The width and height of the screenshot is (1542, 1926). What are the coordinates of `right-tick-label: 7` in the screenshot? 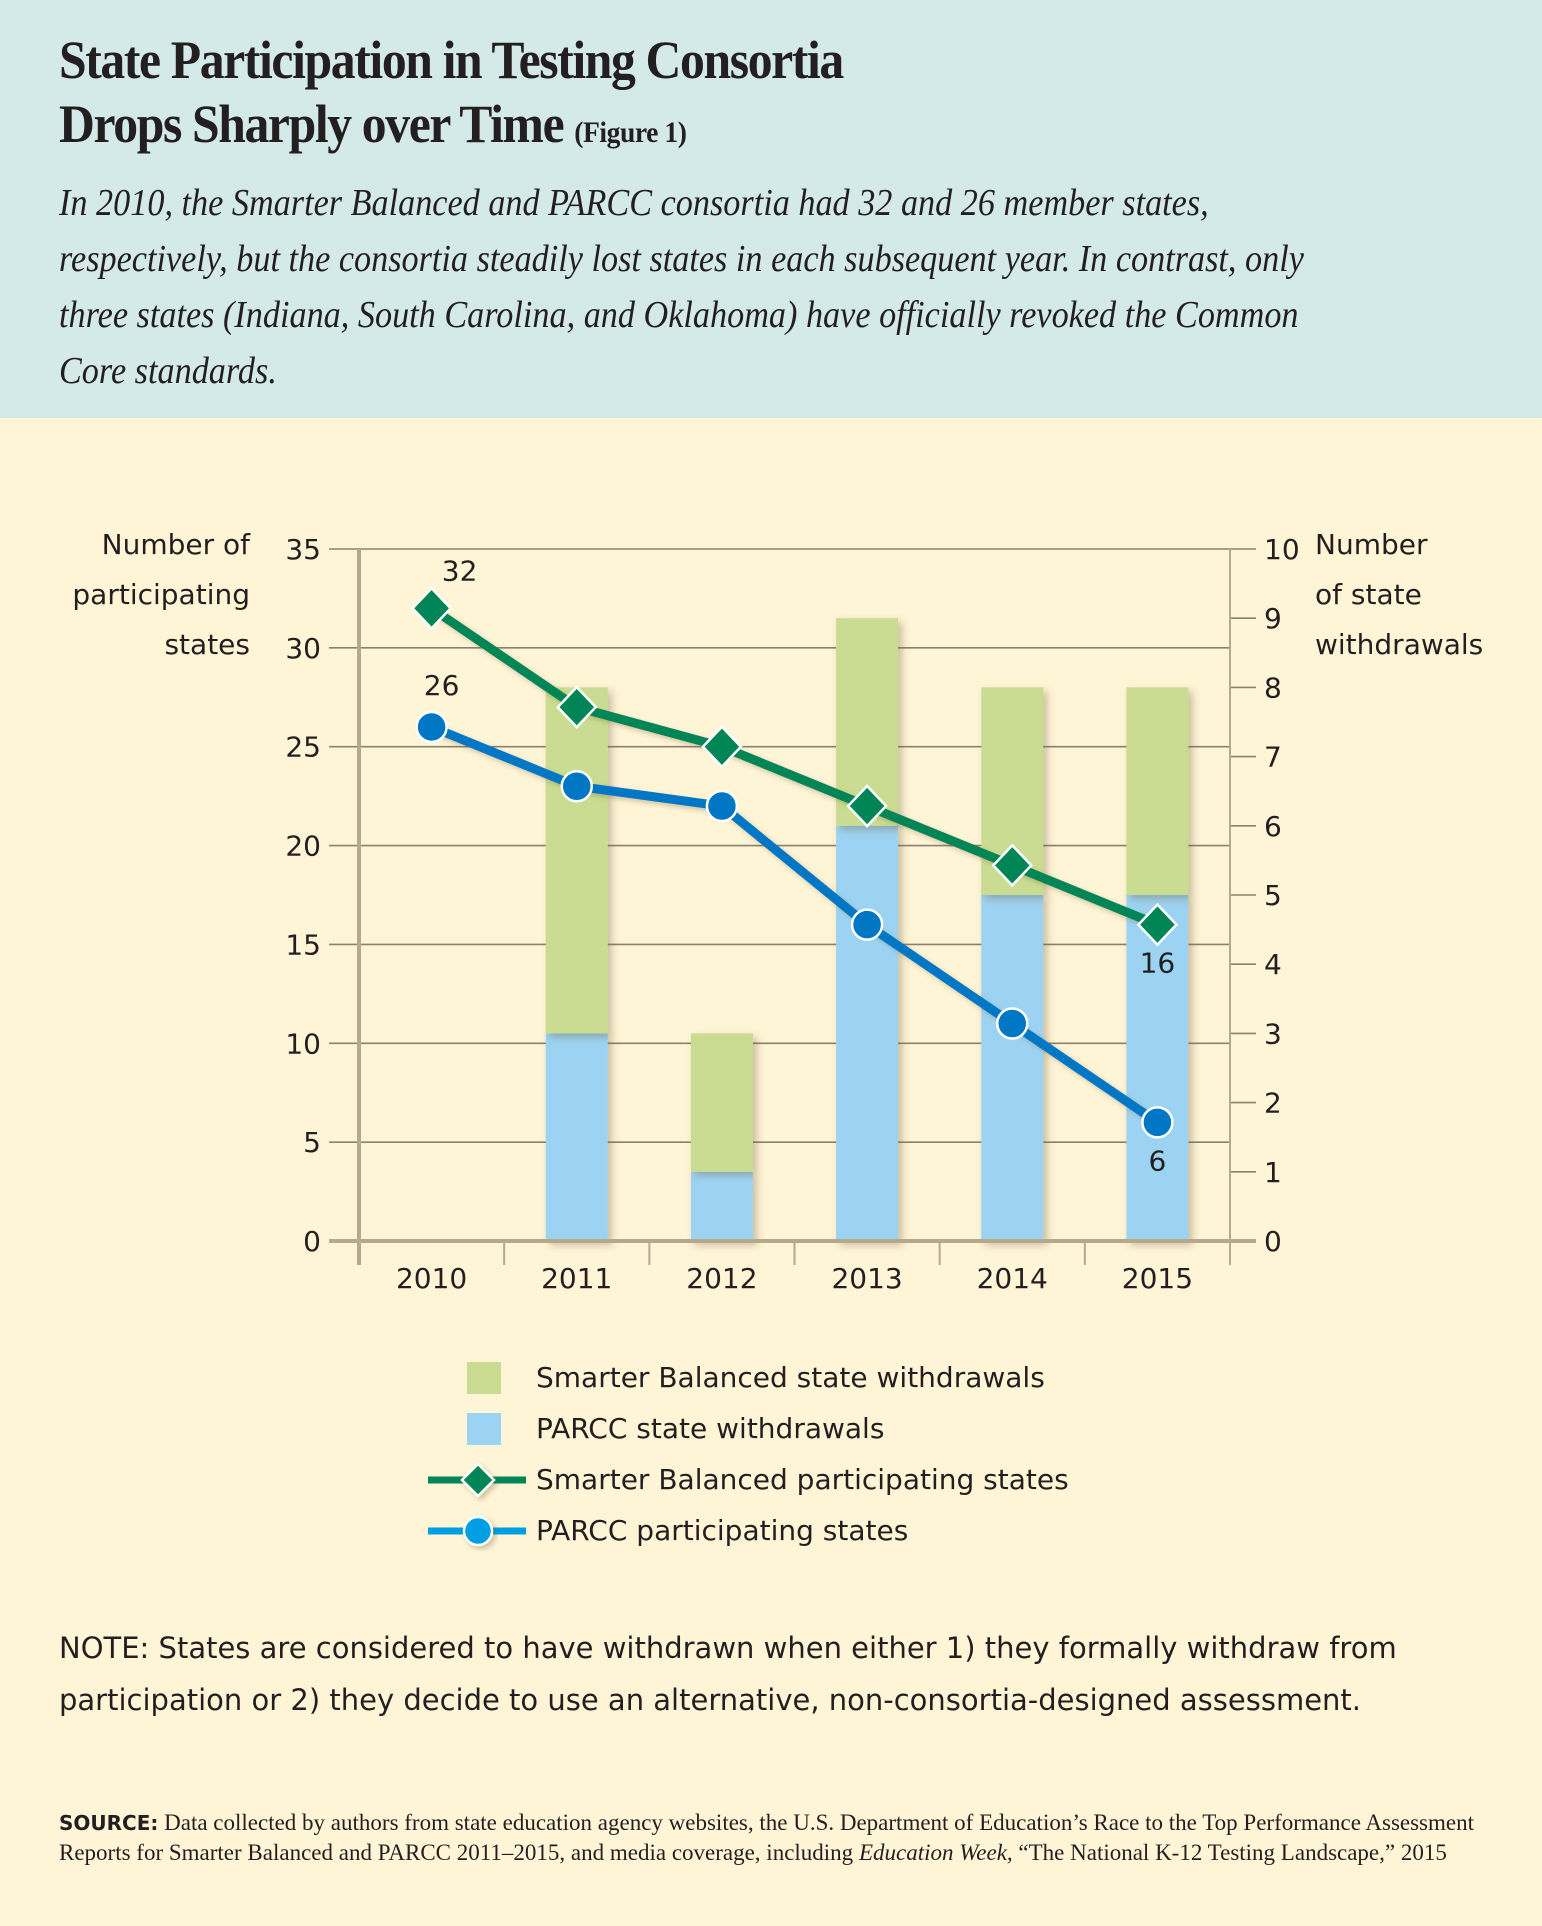 It's located at (1273, 757).